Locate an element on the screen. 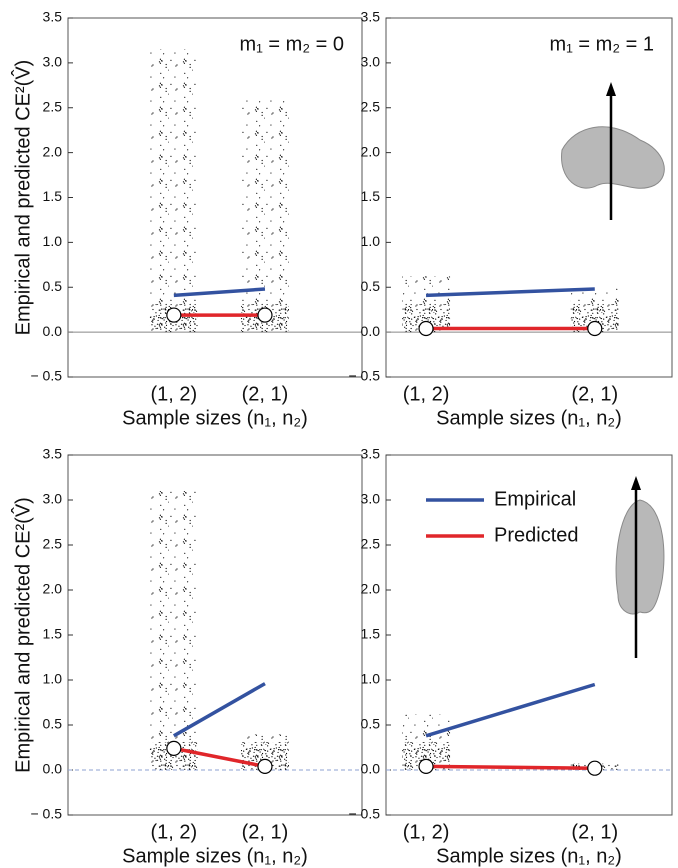 This screenshot has height=868, width=678. legend-label: Predicted is located at coordinates (536, 535).